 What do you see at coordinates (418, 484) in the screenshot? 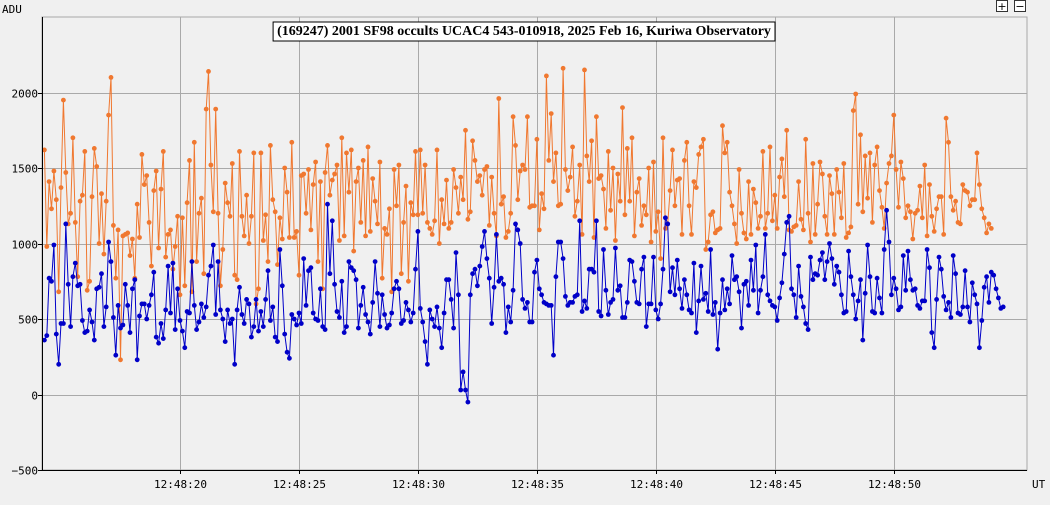
I see `x-tick-label: 12:48:30` at bounding box center [418, 484].